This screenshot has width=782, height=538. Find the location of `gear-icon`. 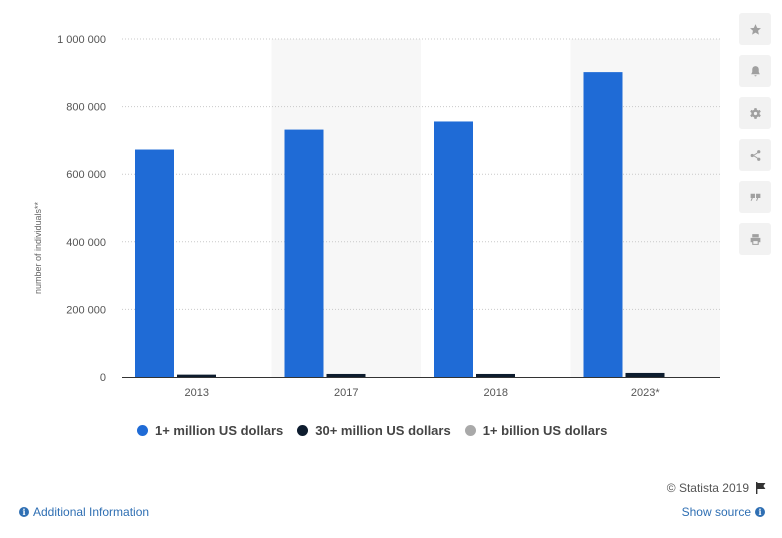

gear-icon is located at coordinates (755, 113).